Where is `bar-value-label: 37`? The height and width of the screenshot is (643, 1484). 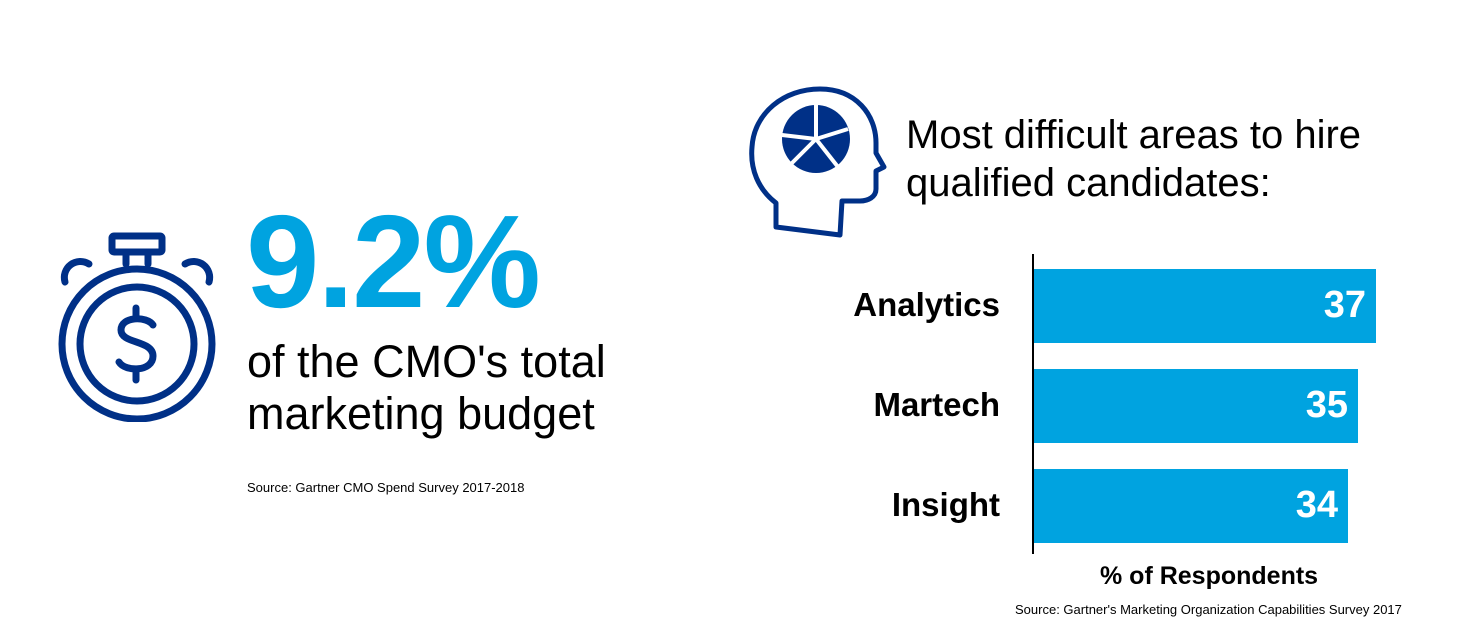
bar-value-label: 37 is located at coordinates (1344, 305).